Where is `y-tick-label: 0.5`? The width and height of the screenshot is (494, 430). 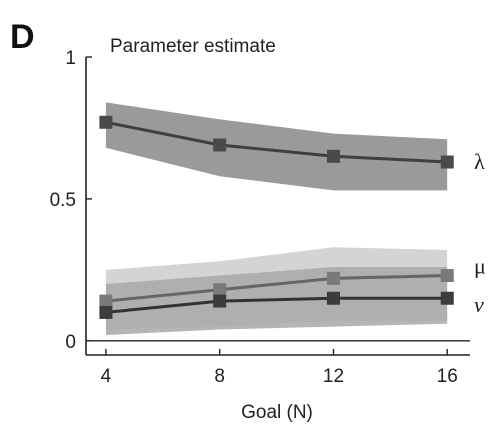 y-tick-label: 0.5 is located at coordinates (63, 200).